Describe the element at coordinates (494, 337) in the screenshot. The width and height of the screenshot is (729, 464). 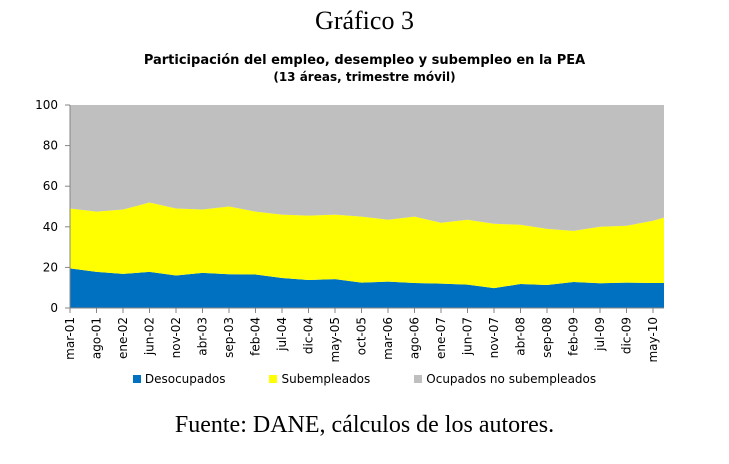
I see `x-tick-label: nov-07` at that location.